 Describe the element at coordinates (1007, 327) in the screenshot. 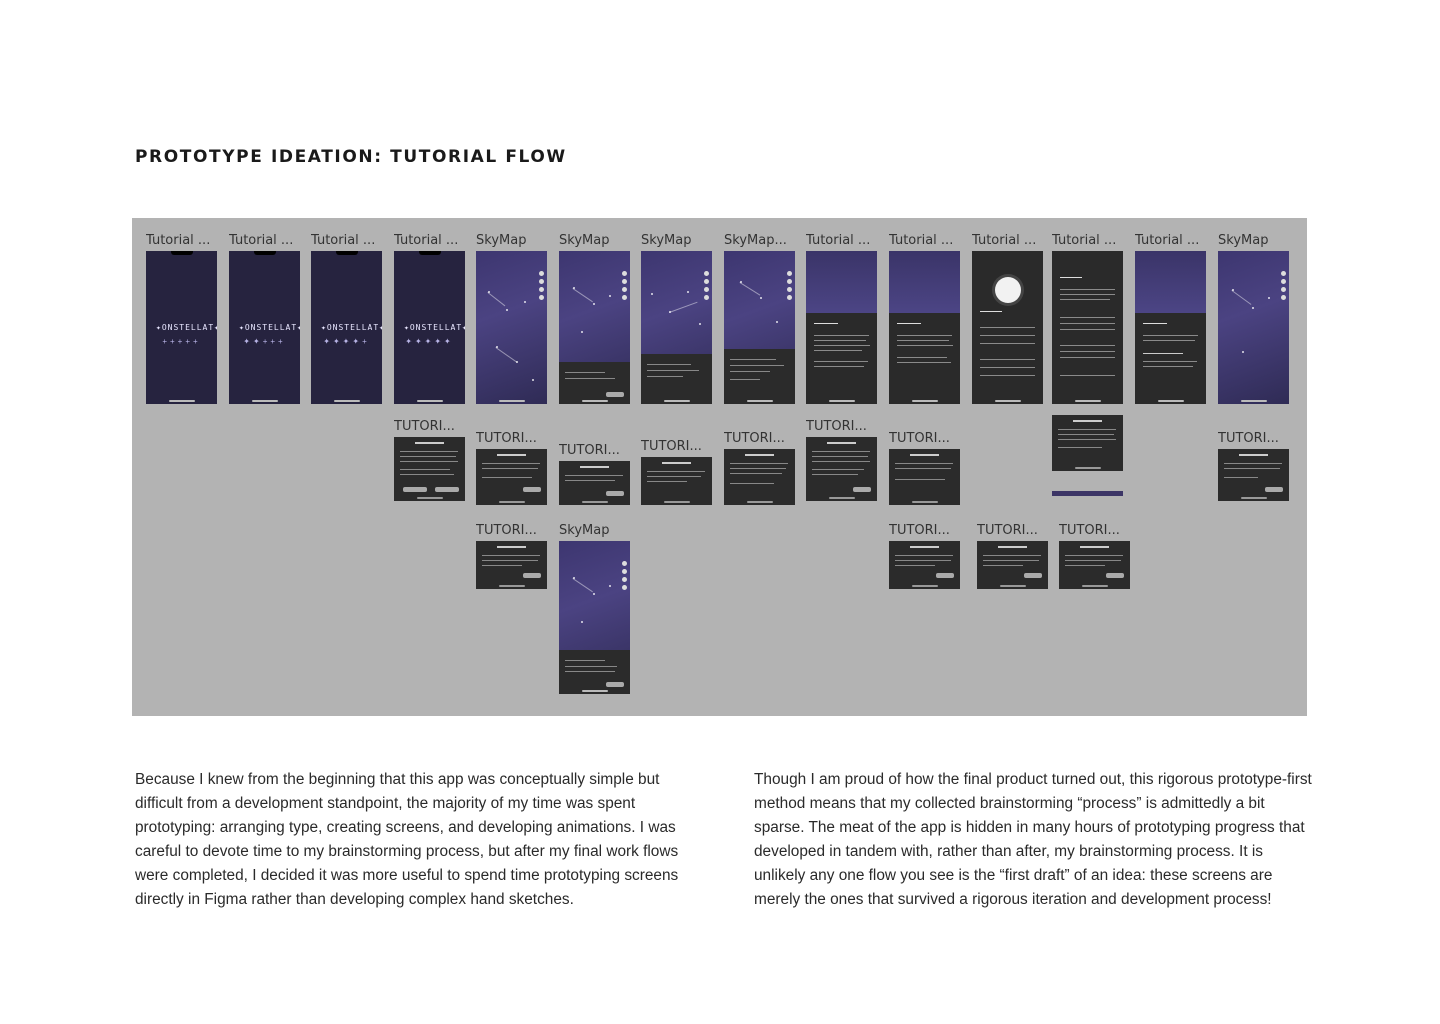

I see `star-observing-screen` at that location.